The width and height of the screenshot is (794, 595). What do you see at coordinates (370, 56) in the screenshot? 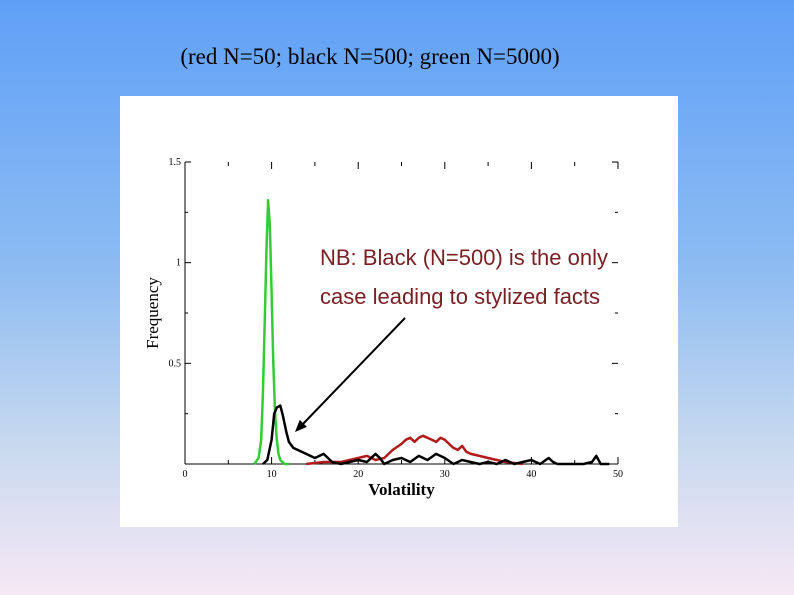
I see `slide-title: (red N=50; black N=500; green N=5000)` at bounding box center [370, 56].